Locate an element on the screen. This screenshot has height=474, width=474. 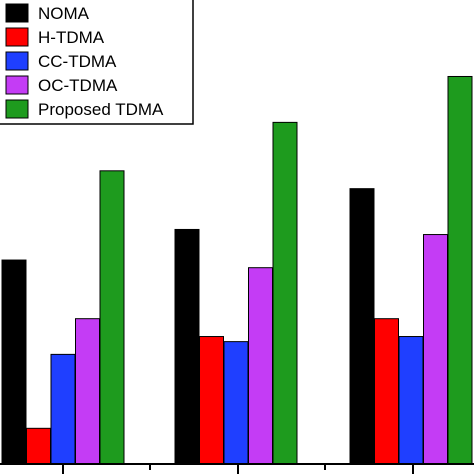
legend-label-noma: NOMA is located at coordinates (64, 13).